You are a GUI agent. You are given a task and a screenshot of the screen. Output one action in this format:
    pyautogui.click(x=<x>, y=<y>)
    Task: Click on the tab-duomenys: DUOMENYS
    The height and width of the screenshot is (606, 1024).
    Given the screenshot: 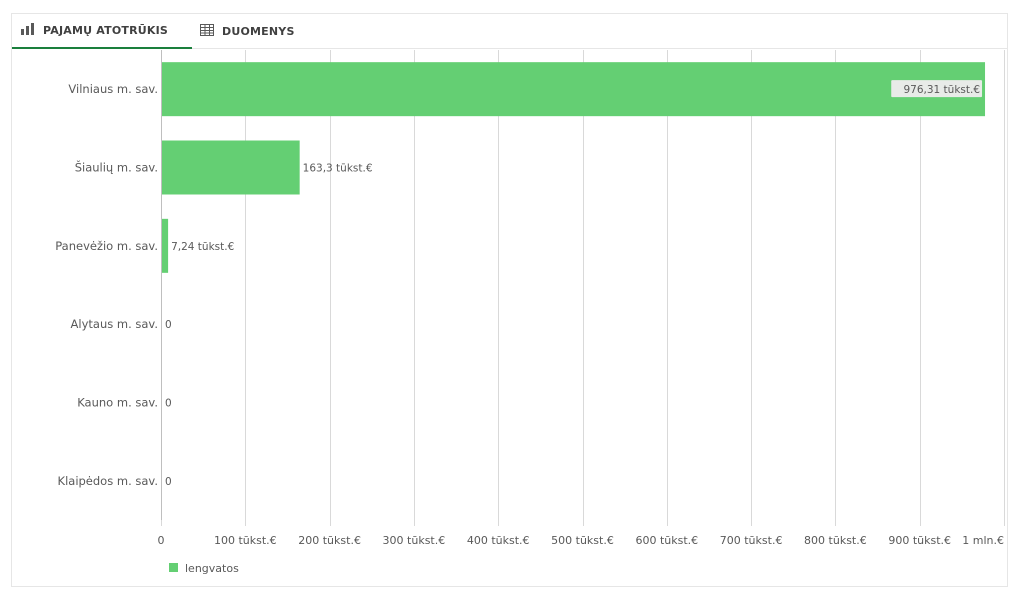 What is the action you would take?
    pyautogui.click(x=255, y=31)
    